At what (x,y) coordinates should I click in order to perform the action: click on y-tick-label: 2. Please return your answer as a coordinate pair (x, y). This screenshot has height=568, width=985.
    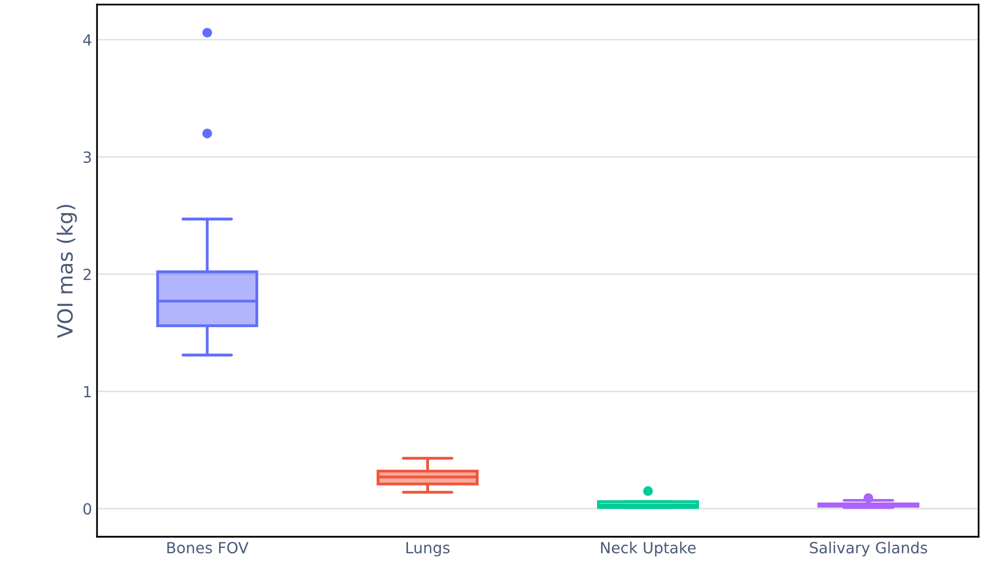
    Looking at the image, I should click on (87, 274).